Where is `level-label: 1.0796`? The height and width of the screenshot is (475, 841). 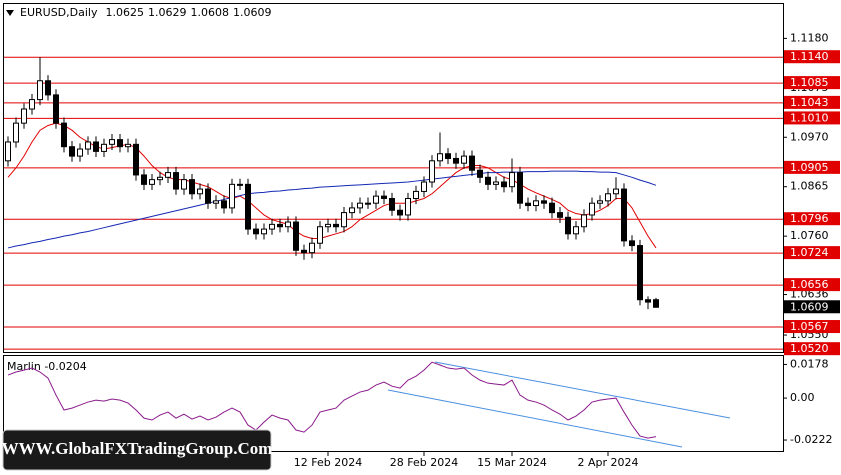
level-label: 1.0796 is located at coordinates (809, 218).